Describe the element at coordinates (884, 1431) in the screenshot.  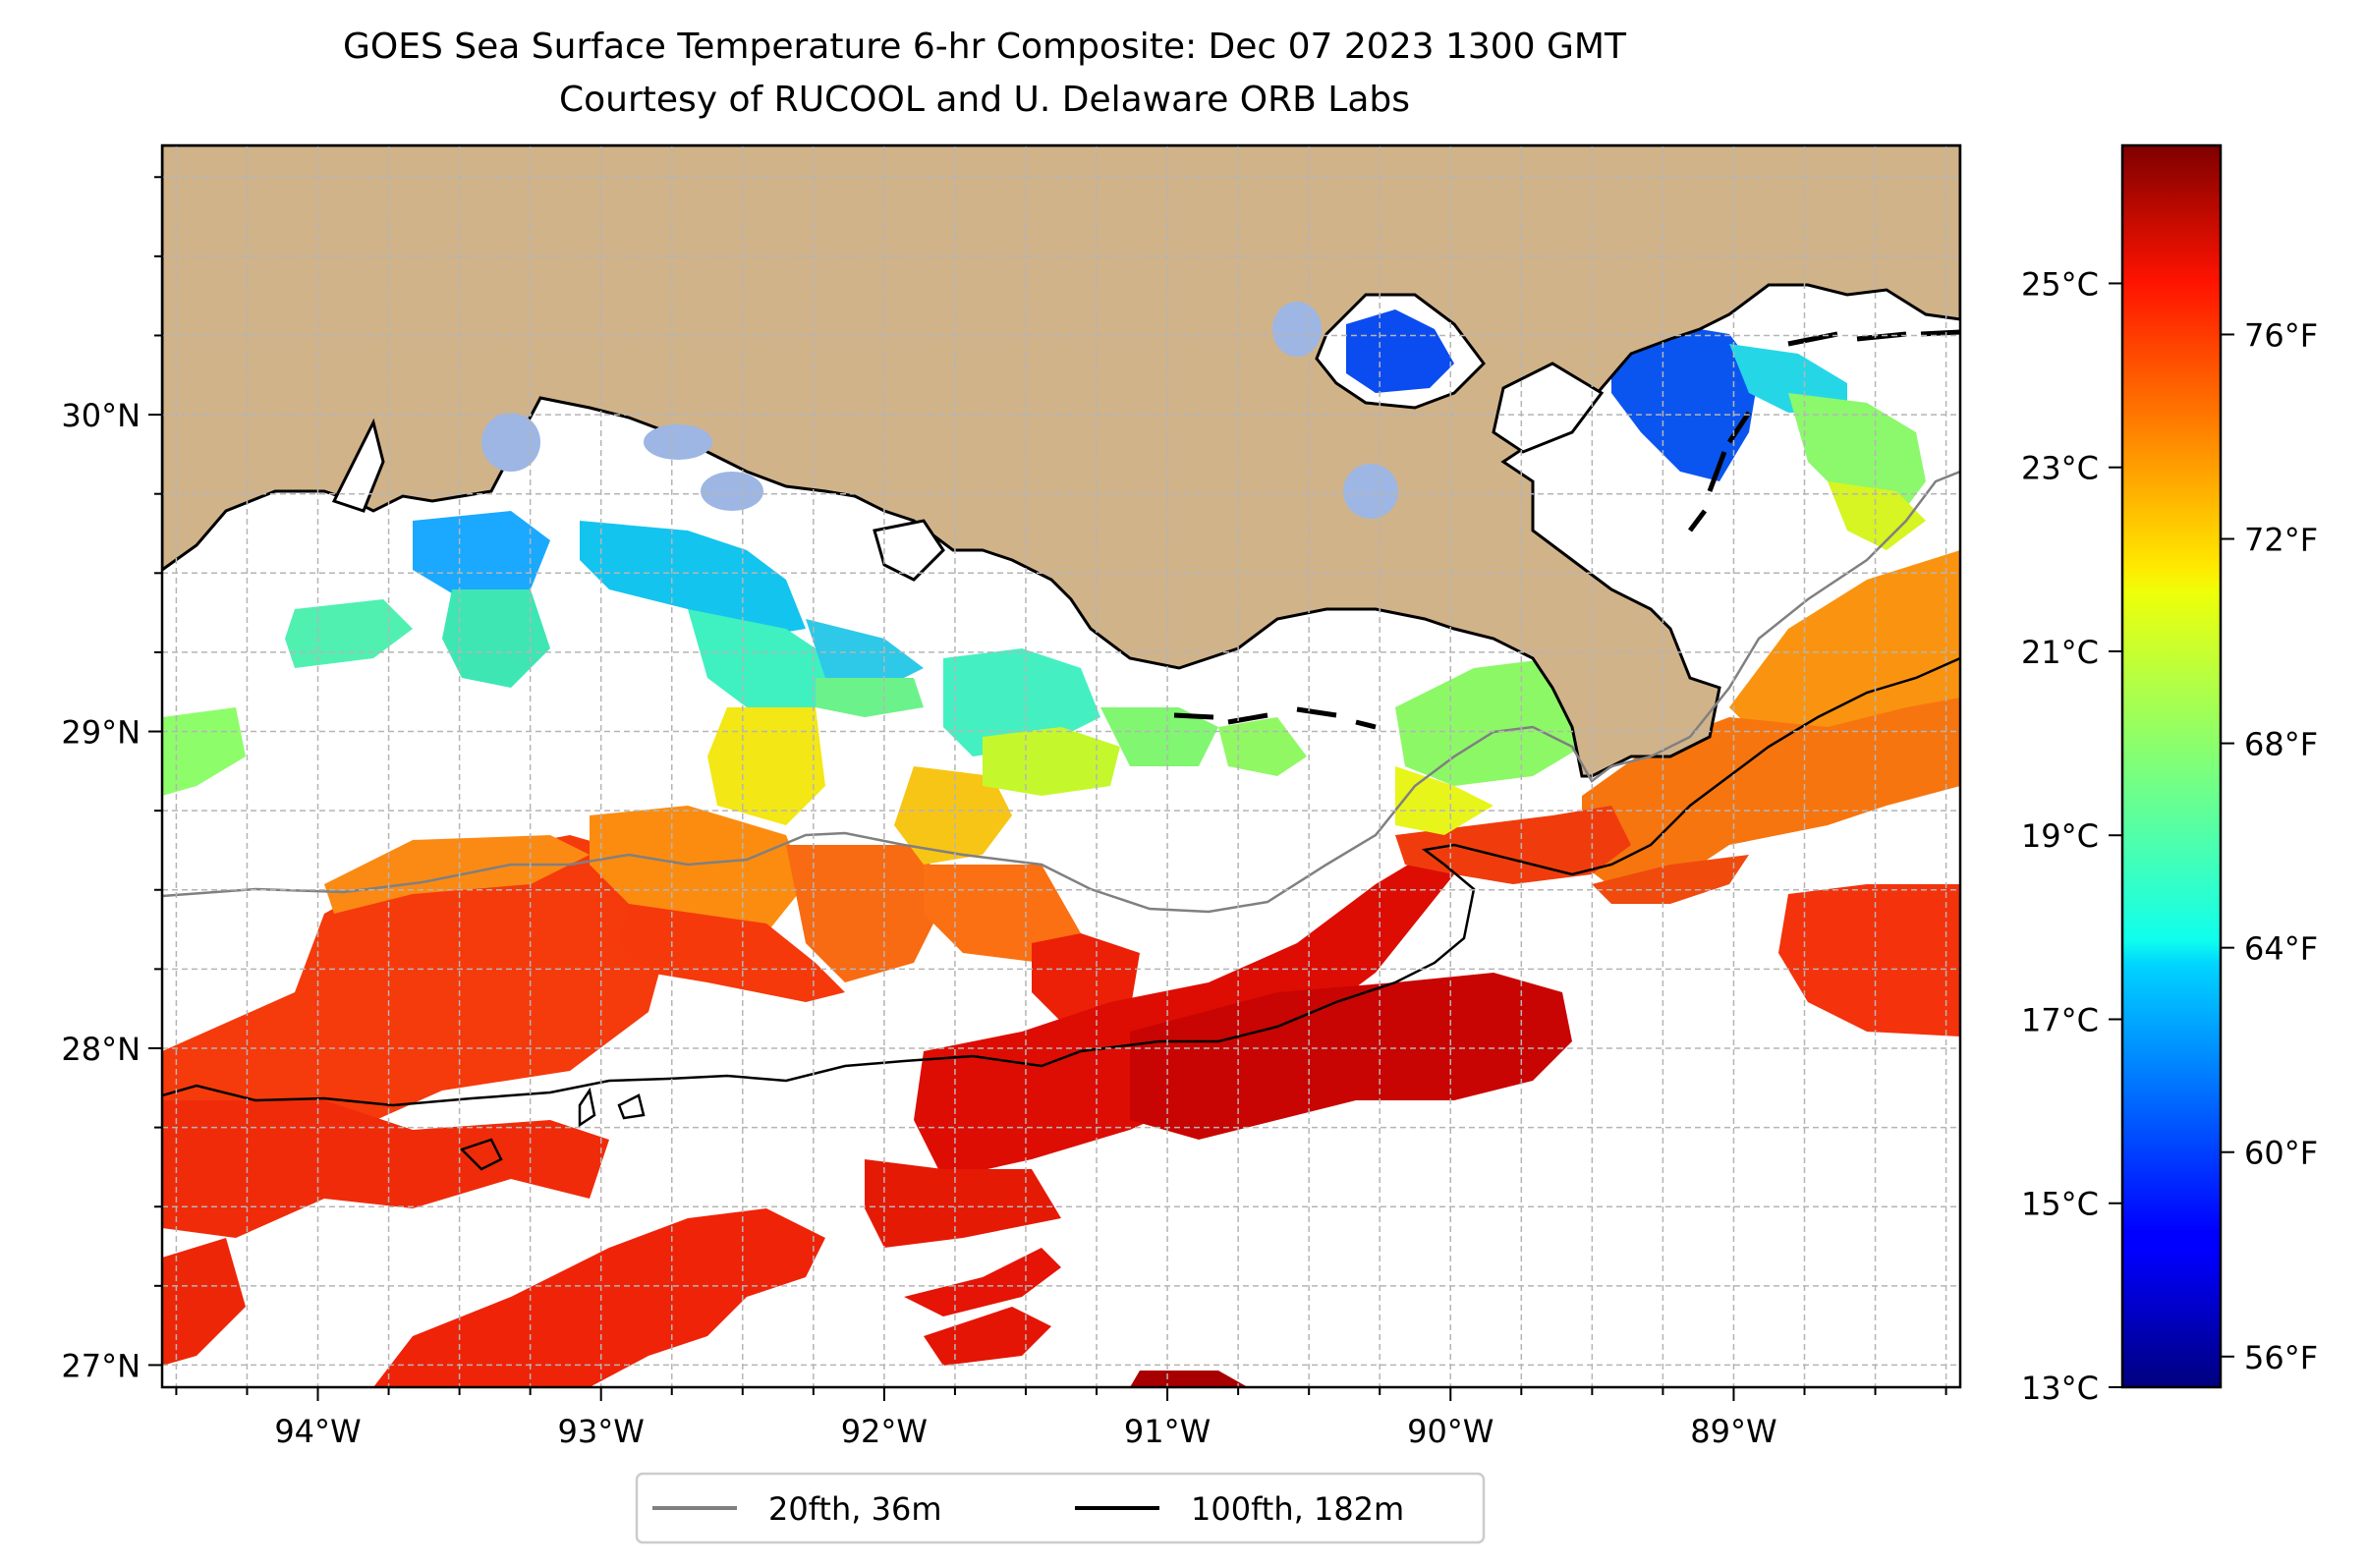
I see `lon-tick-label: 92°W` at that location.